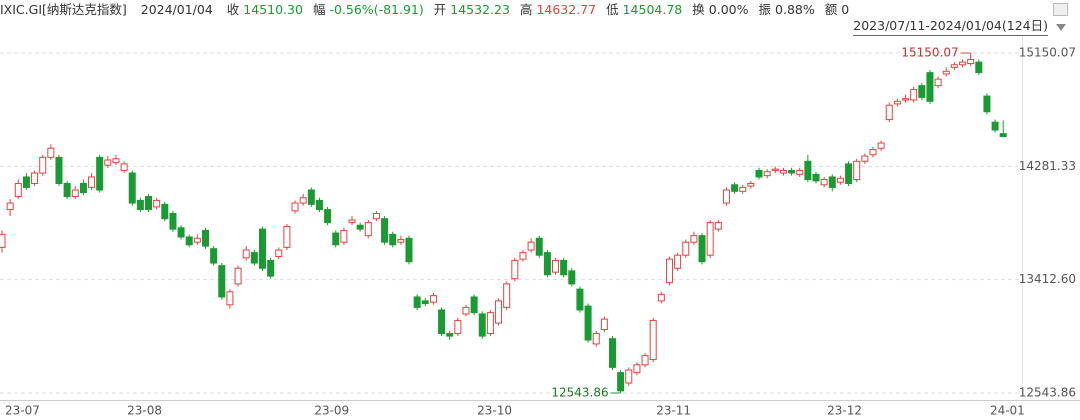 This screenshot has width=1080, height=420. What do you see at coordinates (765, 9) in the screenshot?
I see `quote-label: 振` at bounding box center [765, 9].